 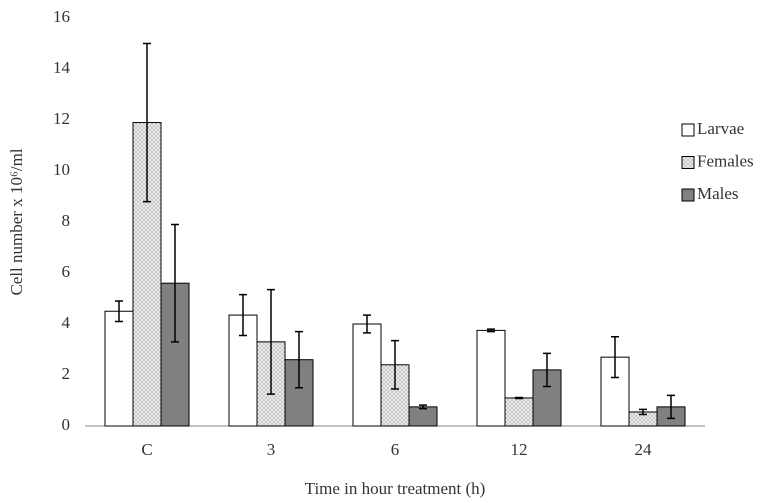 What do you see at coordinates (66, 322) in the screenshot?
I see `y-tick-label: 4` at bounding box center [66, 322].